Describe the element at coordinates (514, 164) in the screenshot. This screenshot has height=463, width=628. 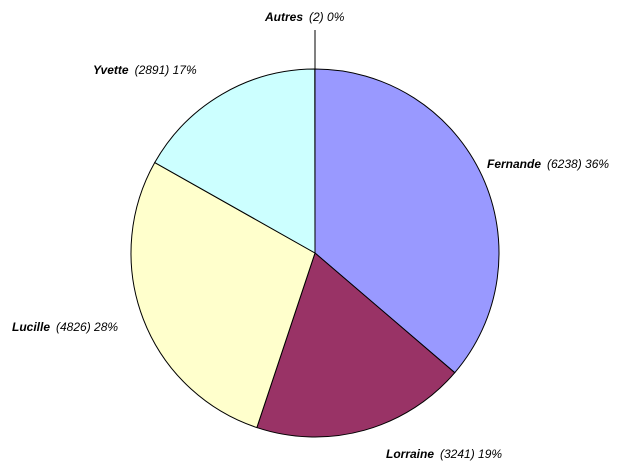
I see `slice-name: Fernande` at that location.